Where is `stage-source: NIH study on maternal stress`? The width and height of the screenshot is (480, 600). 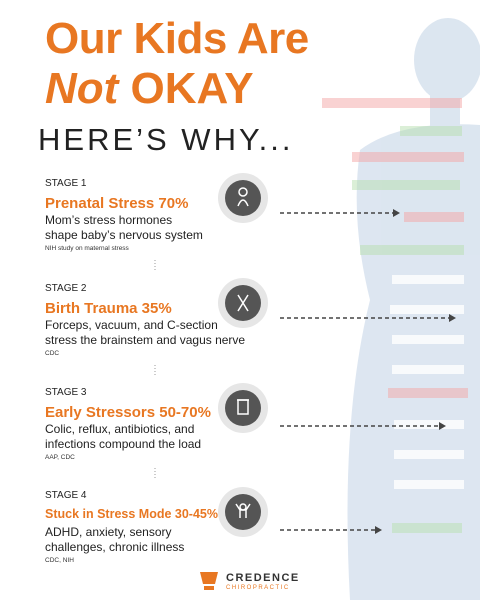 stage-source: NIH study on maternal stress is located at coordinates (87, 248).